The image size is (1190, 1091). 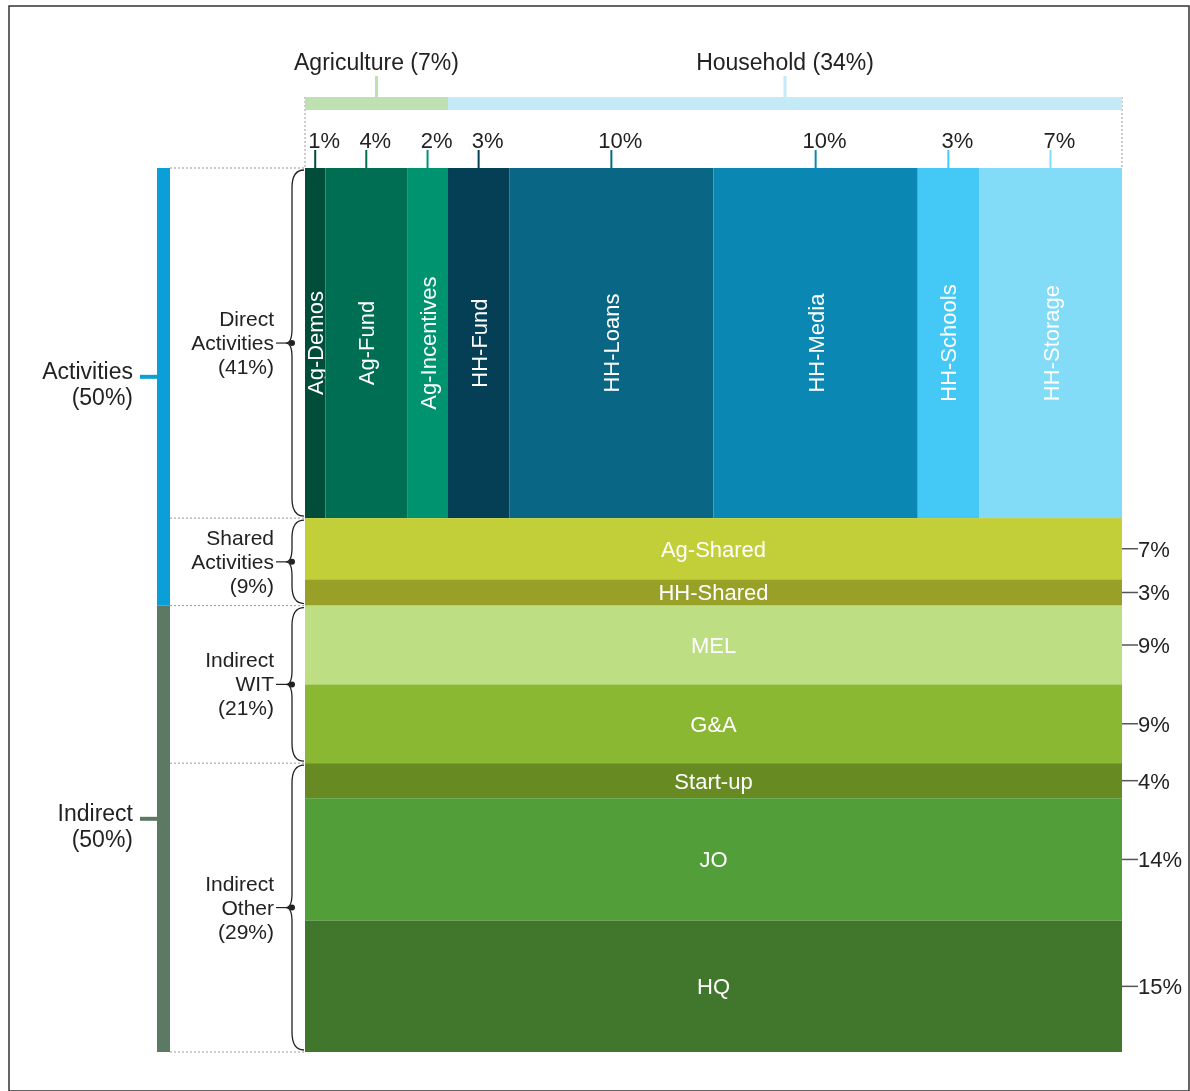 What do you see at coordinates (428, 343) in the screenshot?
I see `category-label: Ag-Incentives` at bounding box center [428, 343].